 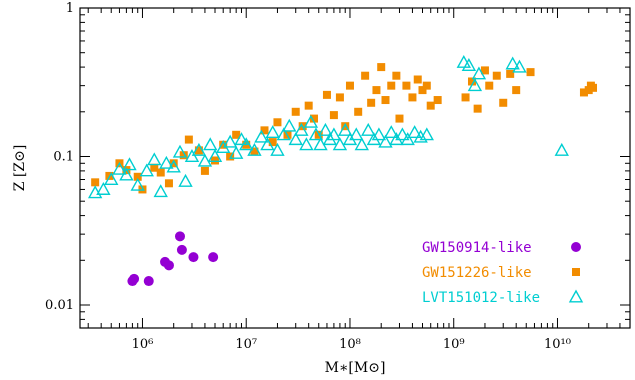 I want to click on x-tick-label: 10⁶, so click(x=143, y=344).